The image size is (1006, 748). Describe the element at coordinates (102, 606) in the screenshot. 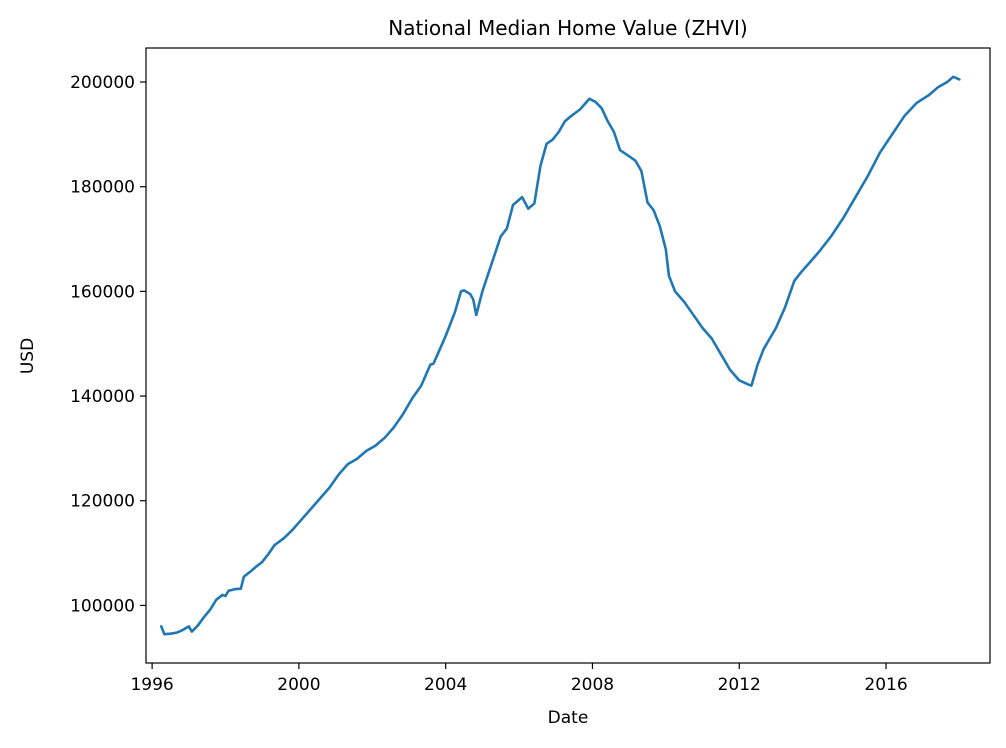

I see `y-tick-label: 100000` at that location.